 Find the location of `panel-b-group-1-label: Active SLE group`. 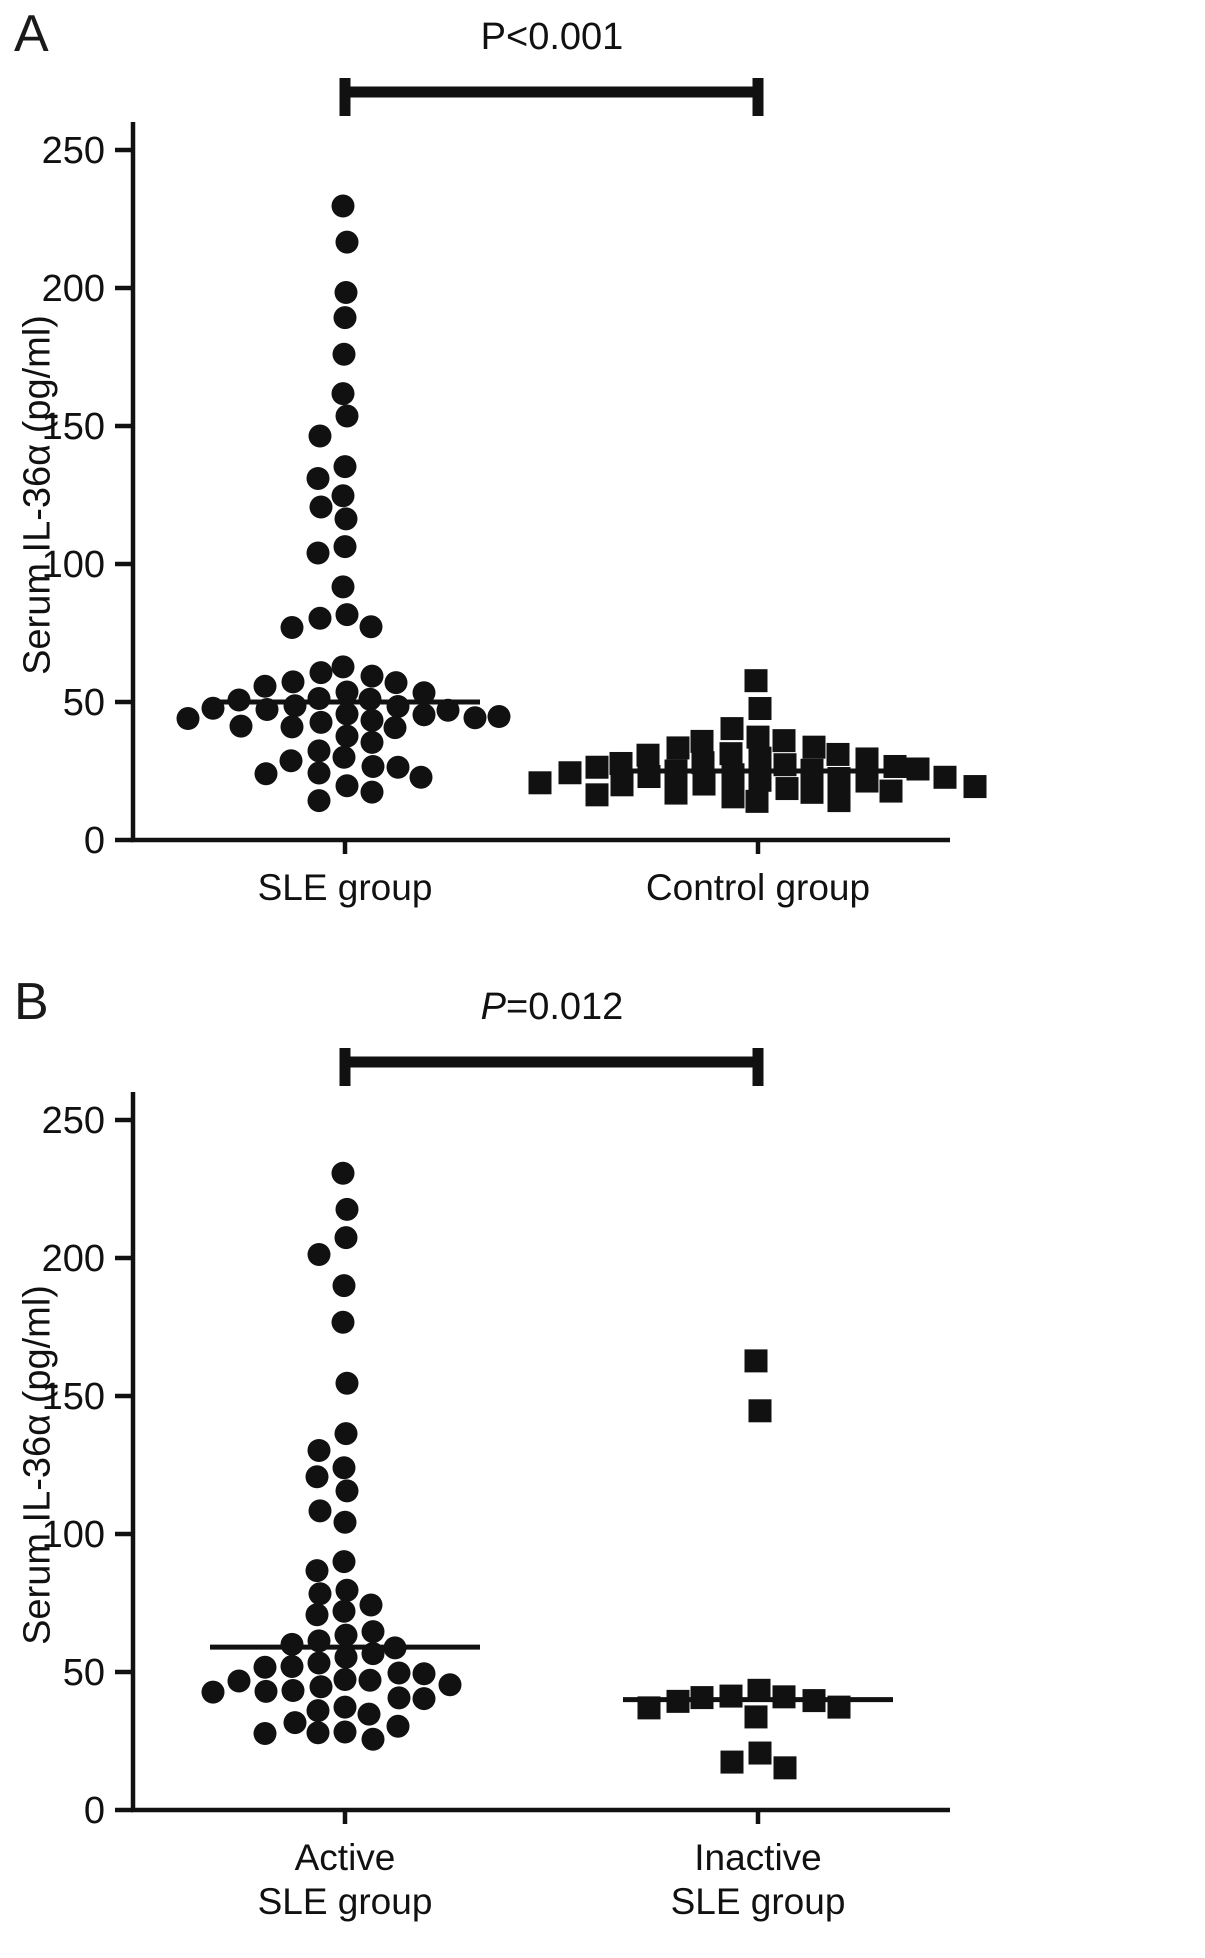

panel-b-group-1-label: Active SLE group is located at coordinates (345, 1879).